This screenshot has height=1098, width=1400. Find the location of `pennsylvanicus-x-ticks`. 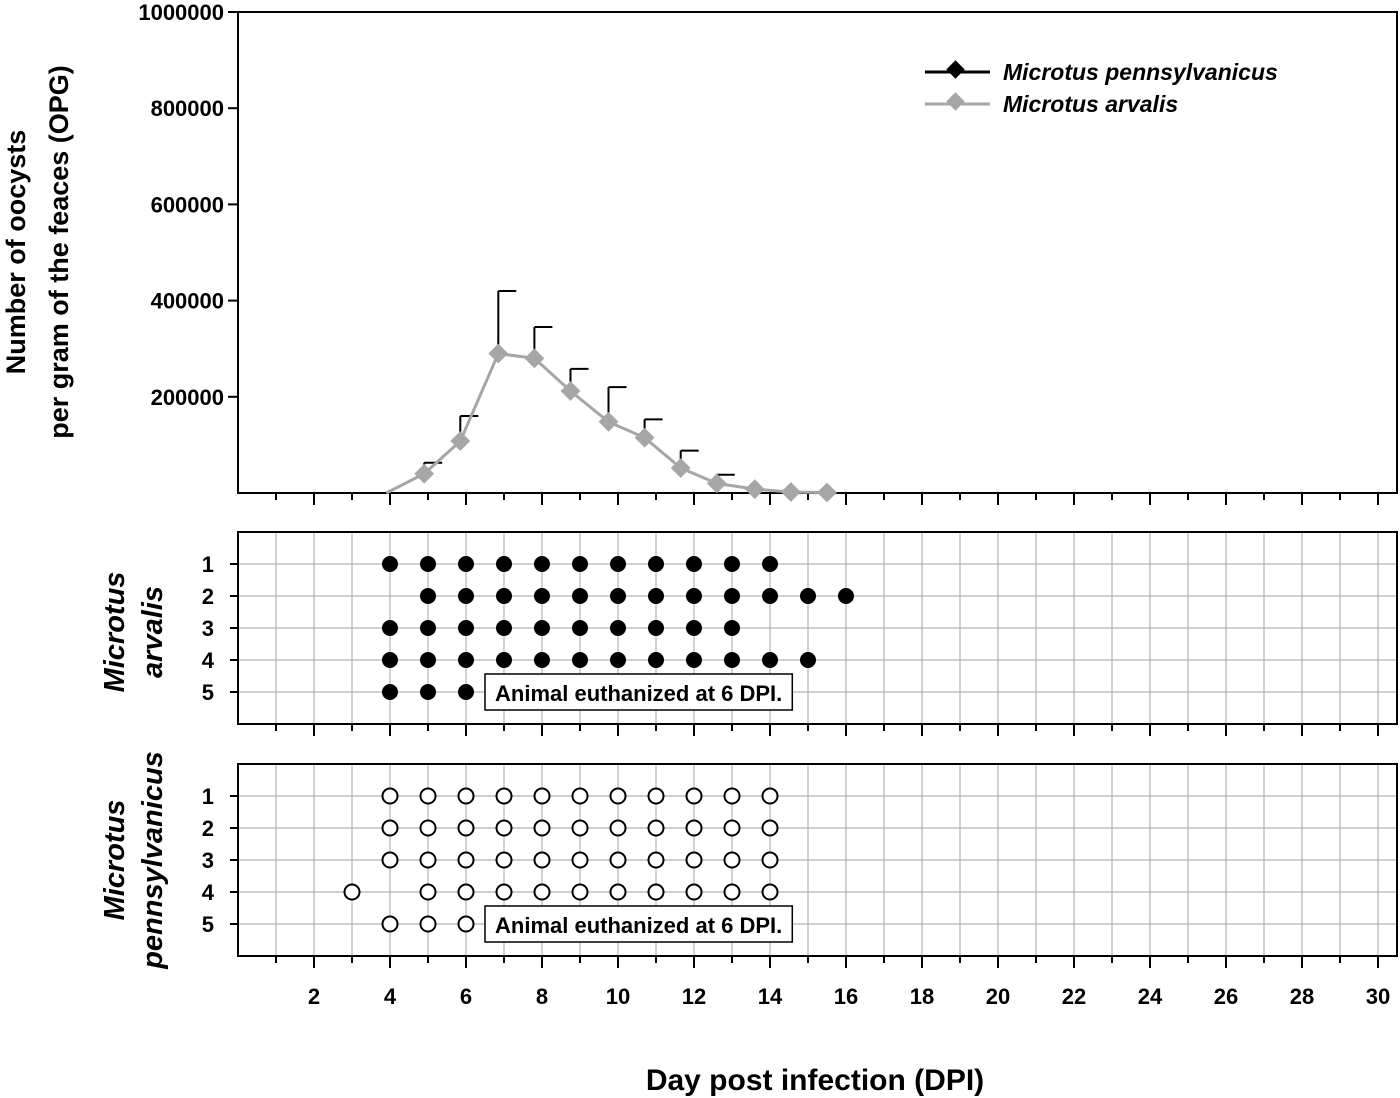

pennsylvanicus-x-ticks is located at coordinates (827, 962).